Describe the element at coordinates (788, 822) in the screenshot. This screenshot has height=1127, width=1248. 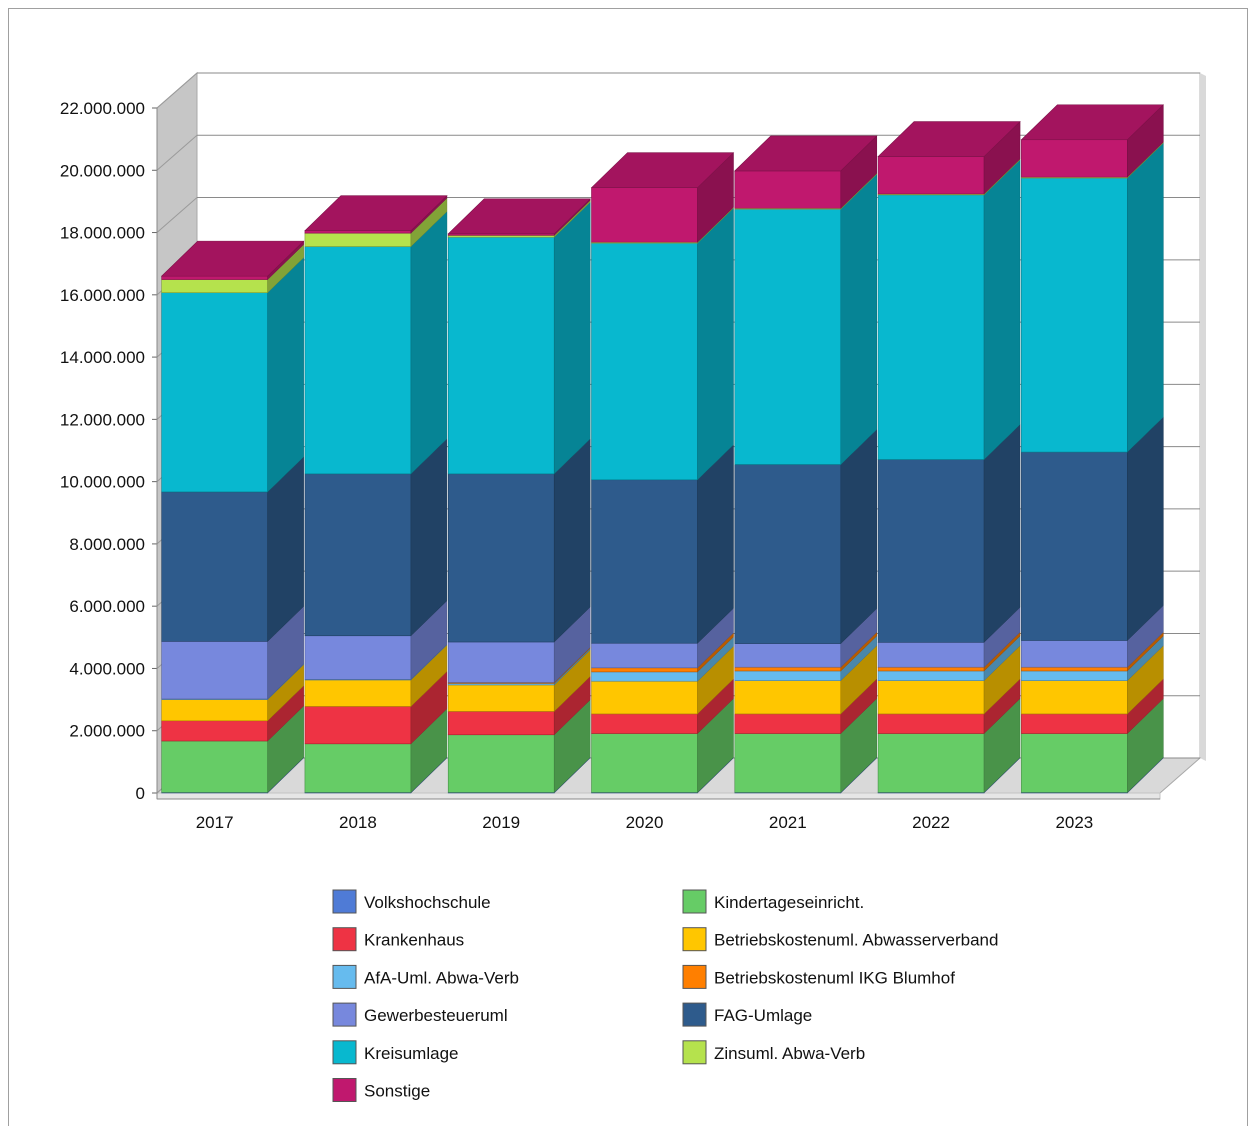
I see `x-tick-label: 2021` at that location.